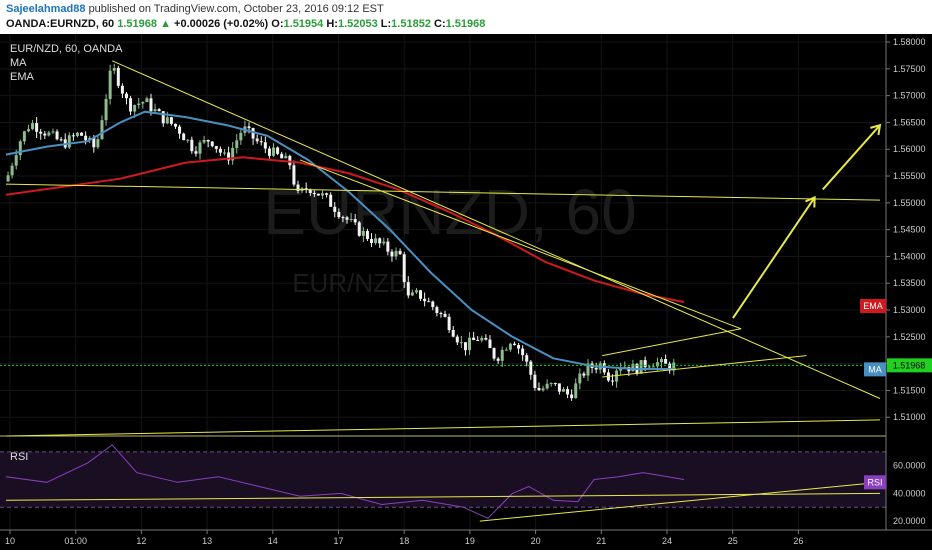  I want to click on ema-badge-box, so click(873, 306).